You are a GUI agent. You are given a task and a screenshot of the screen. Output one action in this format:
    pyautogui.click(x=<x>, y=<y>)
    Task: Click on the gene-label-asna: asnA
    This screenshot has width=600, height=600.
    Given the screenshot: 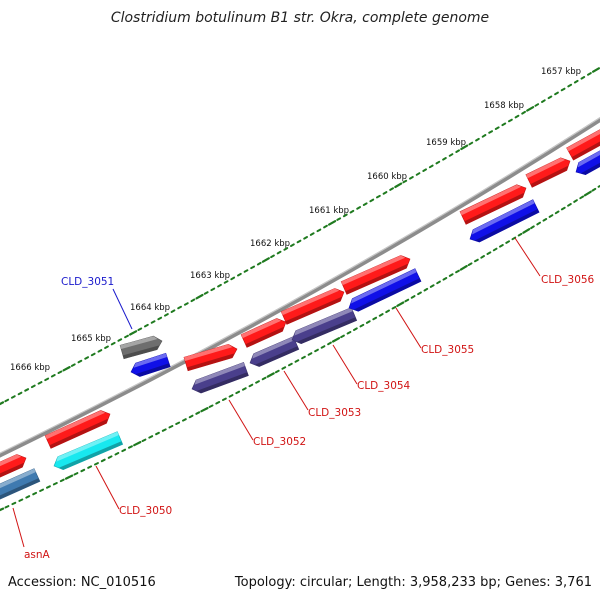 What is the action you would take?
    pyautogui.click(x=37, y=555)
    